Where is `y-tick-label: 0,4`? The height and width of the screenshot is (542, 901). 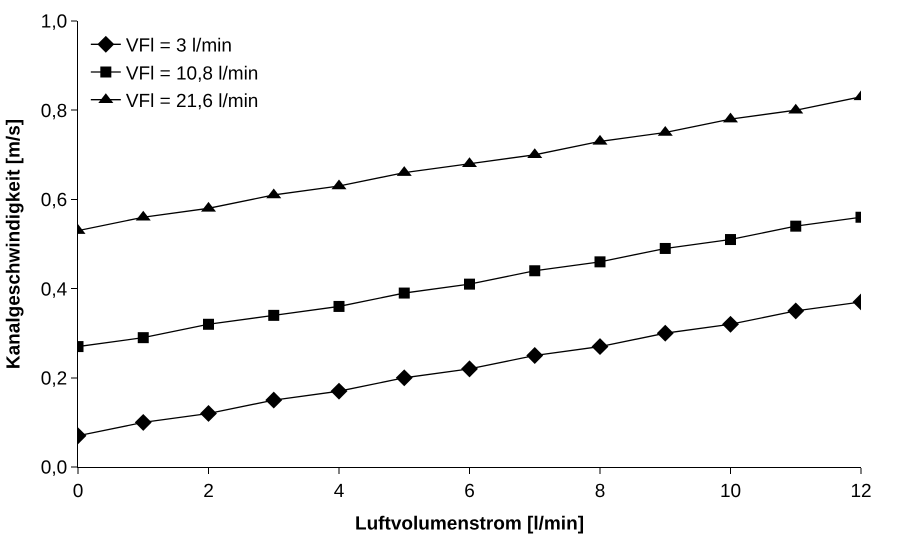
y-tick-label: 0,4 is located at coordinates (54, 289).